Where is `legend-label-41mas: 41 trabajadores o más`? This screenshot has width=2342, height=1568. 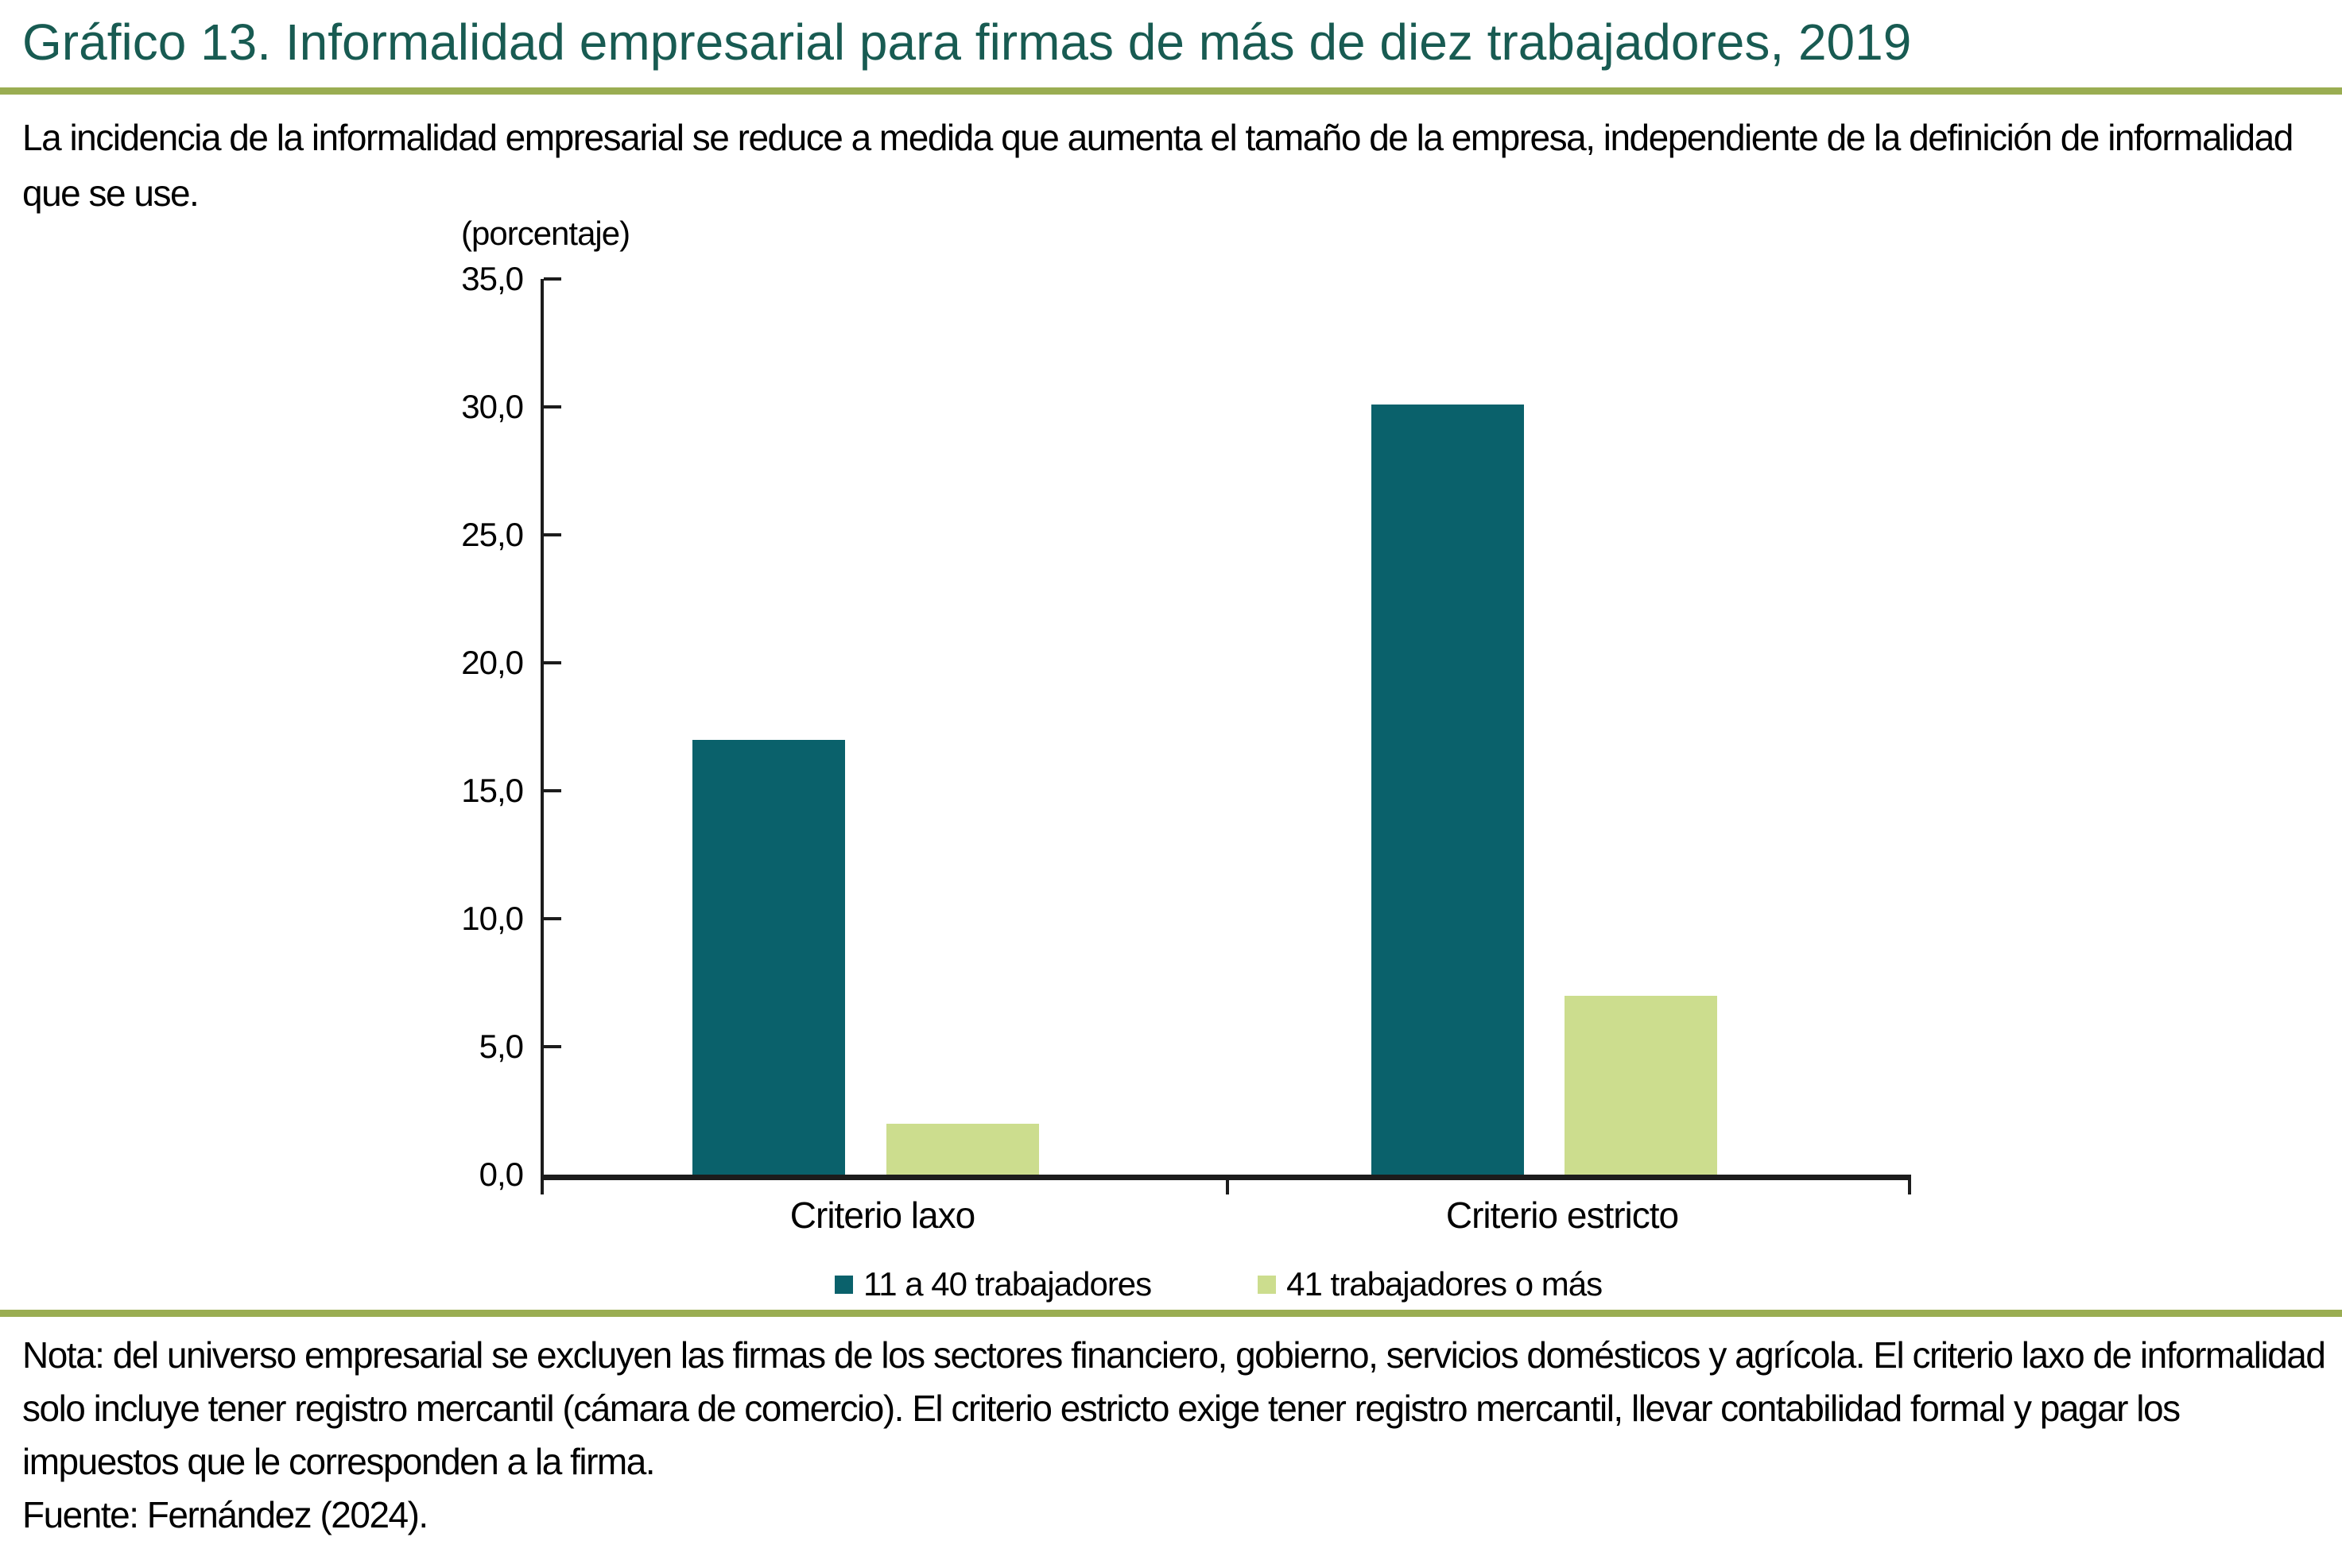
legend-label-41mas: 41 trabajadores o más is located at coordinates (1444, 1284).